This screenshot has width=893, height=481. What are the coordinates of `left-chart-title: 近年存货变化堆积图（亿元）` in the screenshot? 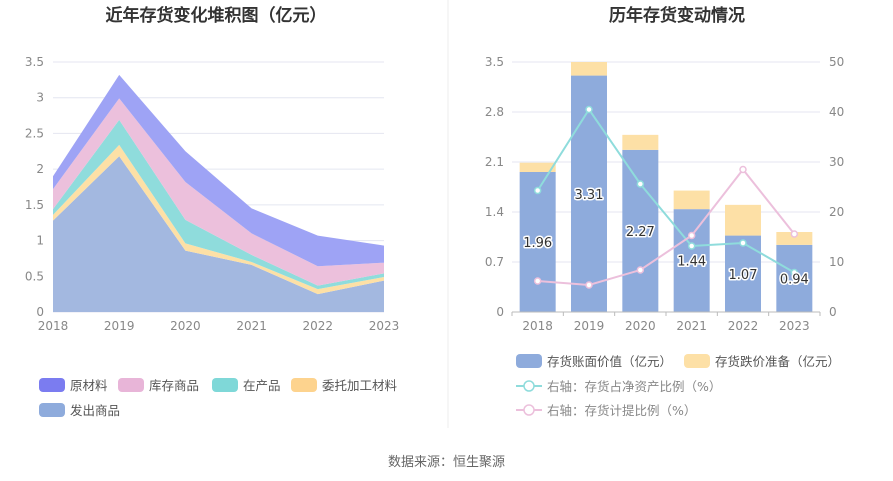 It's located at (216, 15).